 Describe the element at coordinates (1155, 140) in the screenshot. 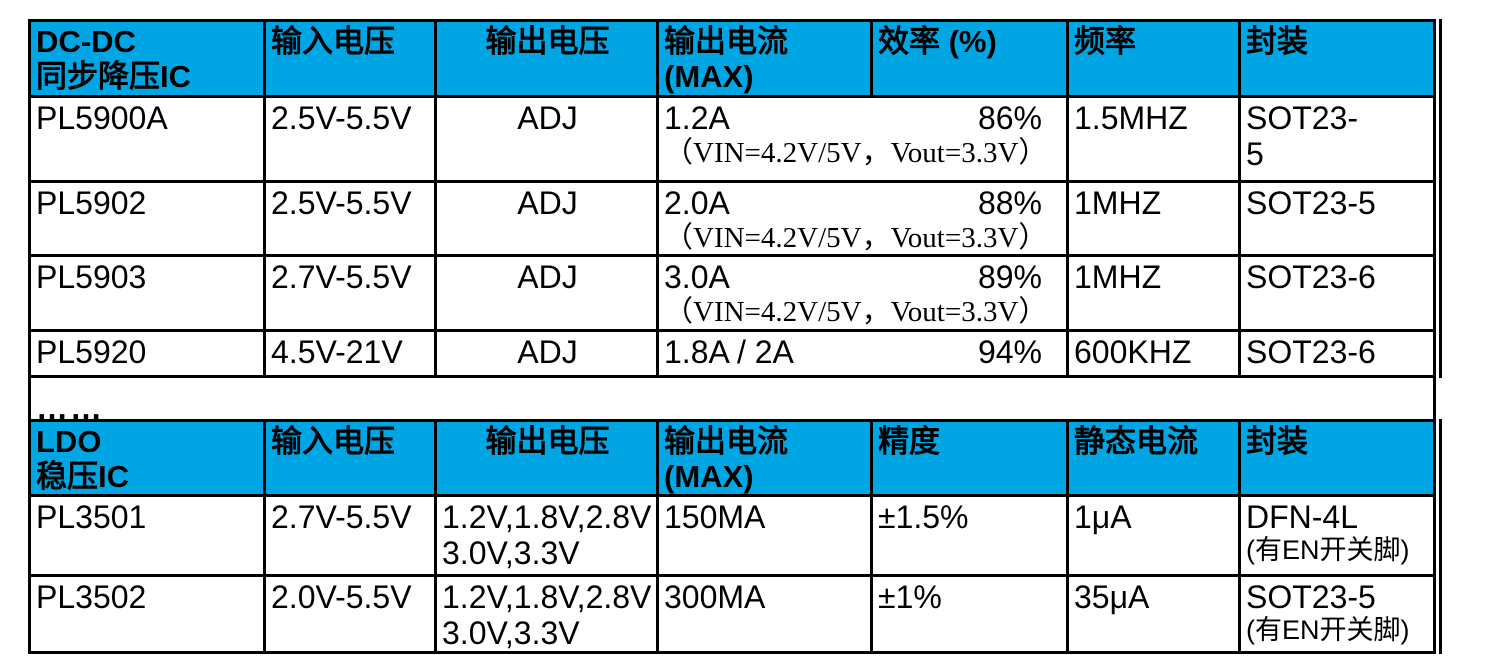

I see `cell-frequency: 1.5MHZ` at that location.